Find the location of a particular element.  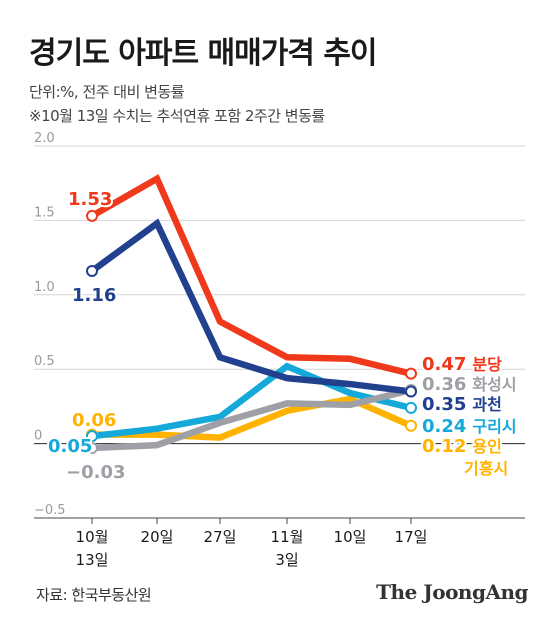

x-tick-label: 17일 is located at coordinates (411, 537).